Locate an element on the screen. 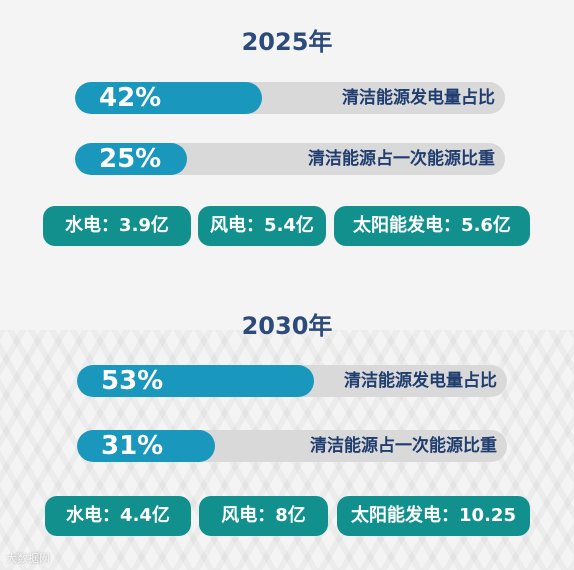  pill-hydro-2030: 水电：4.4亿 is located at coordinates (118, 516).